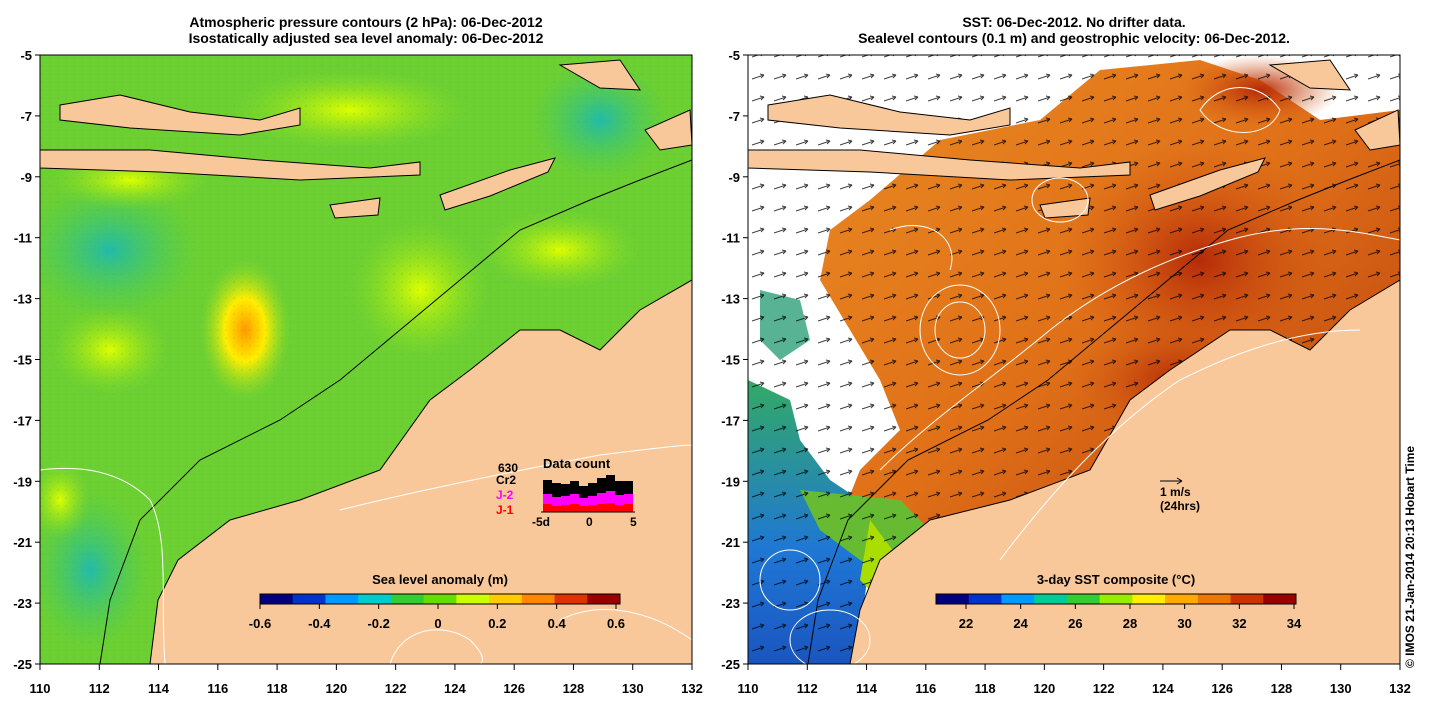 This screenshot has height=710, width=1440. Describe the element at coordinates (1130, 623) in the screenshot. I see `colorbar-tick-label: 28` at that location.